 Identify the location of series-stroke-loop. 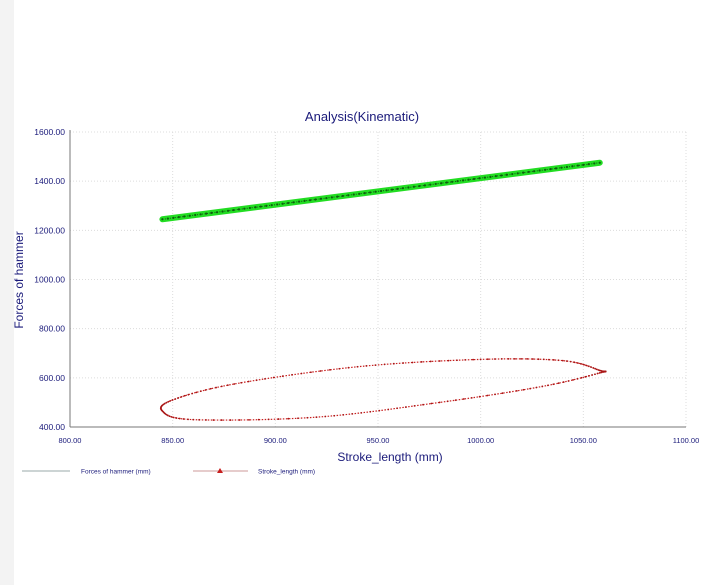
(383, 389).